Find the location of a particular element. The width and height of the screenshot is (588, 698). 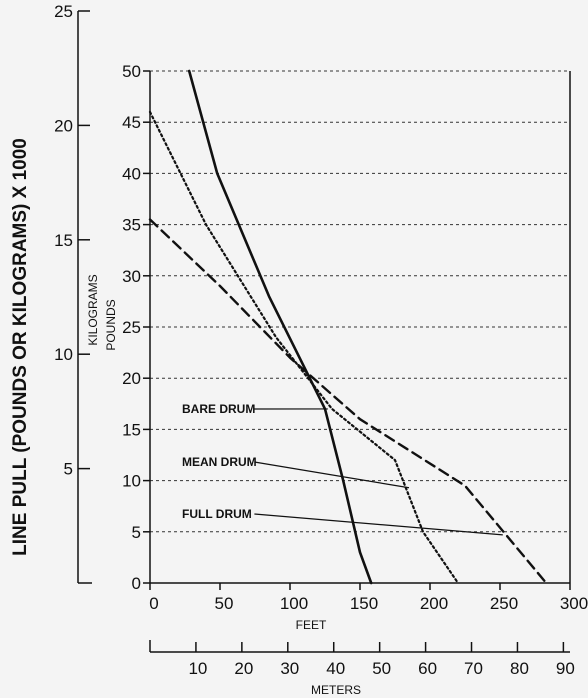

meters-tick-label: 50 is located at coordinates (381, 668).